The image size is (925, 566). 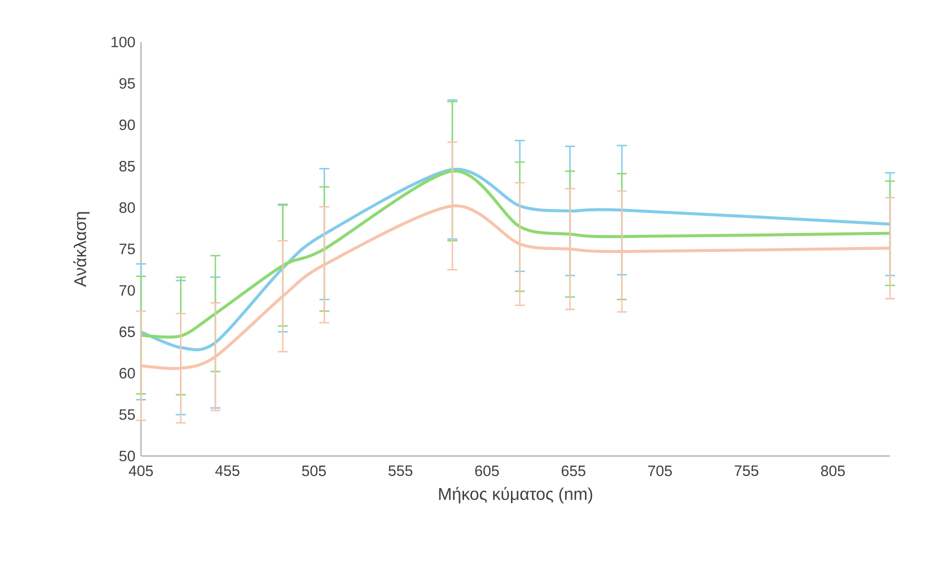 I want to click on x-tick-label: 455, so click(x=227, y=471).